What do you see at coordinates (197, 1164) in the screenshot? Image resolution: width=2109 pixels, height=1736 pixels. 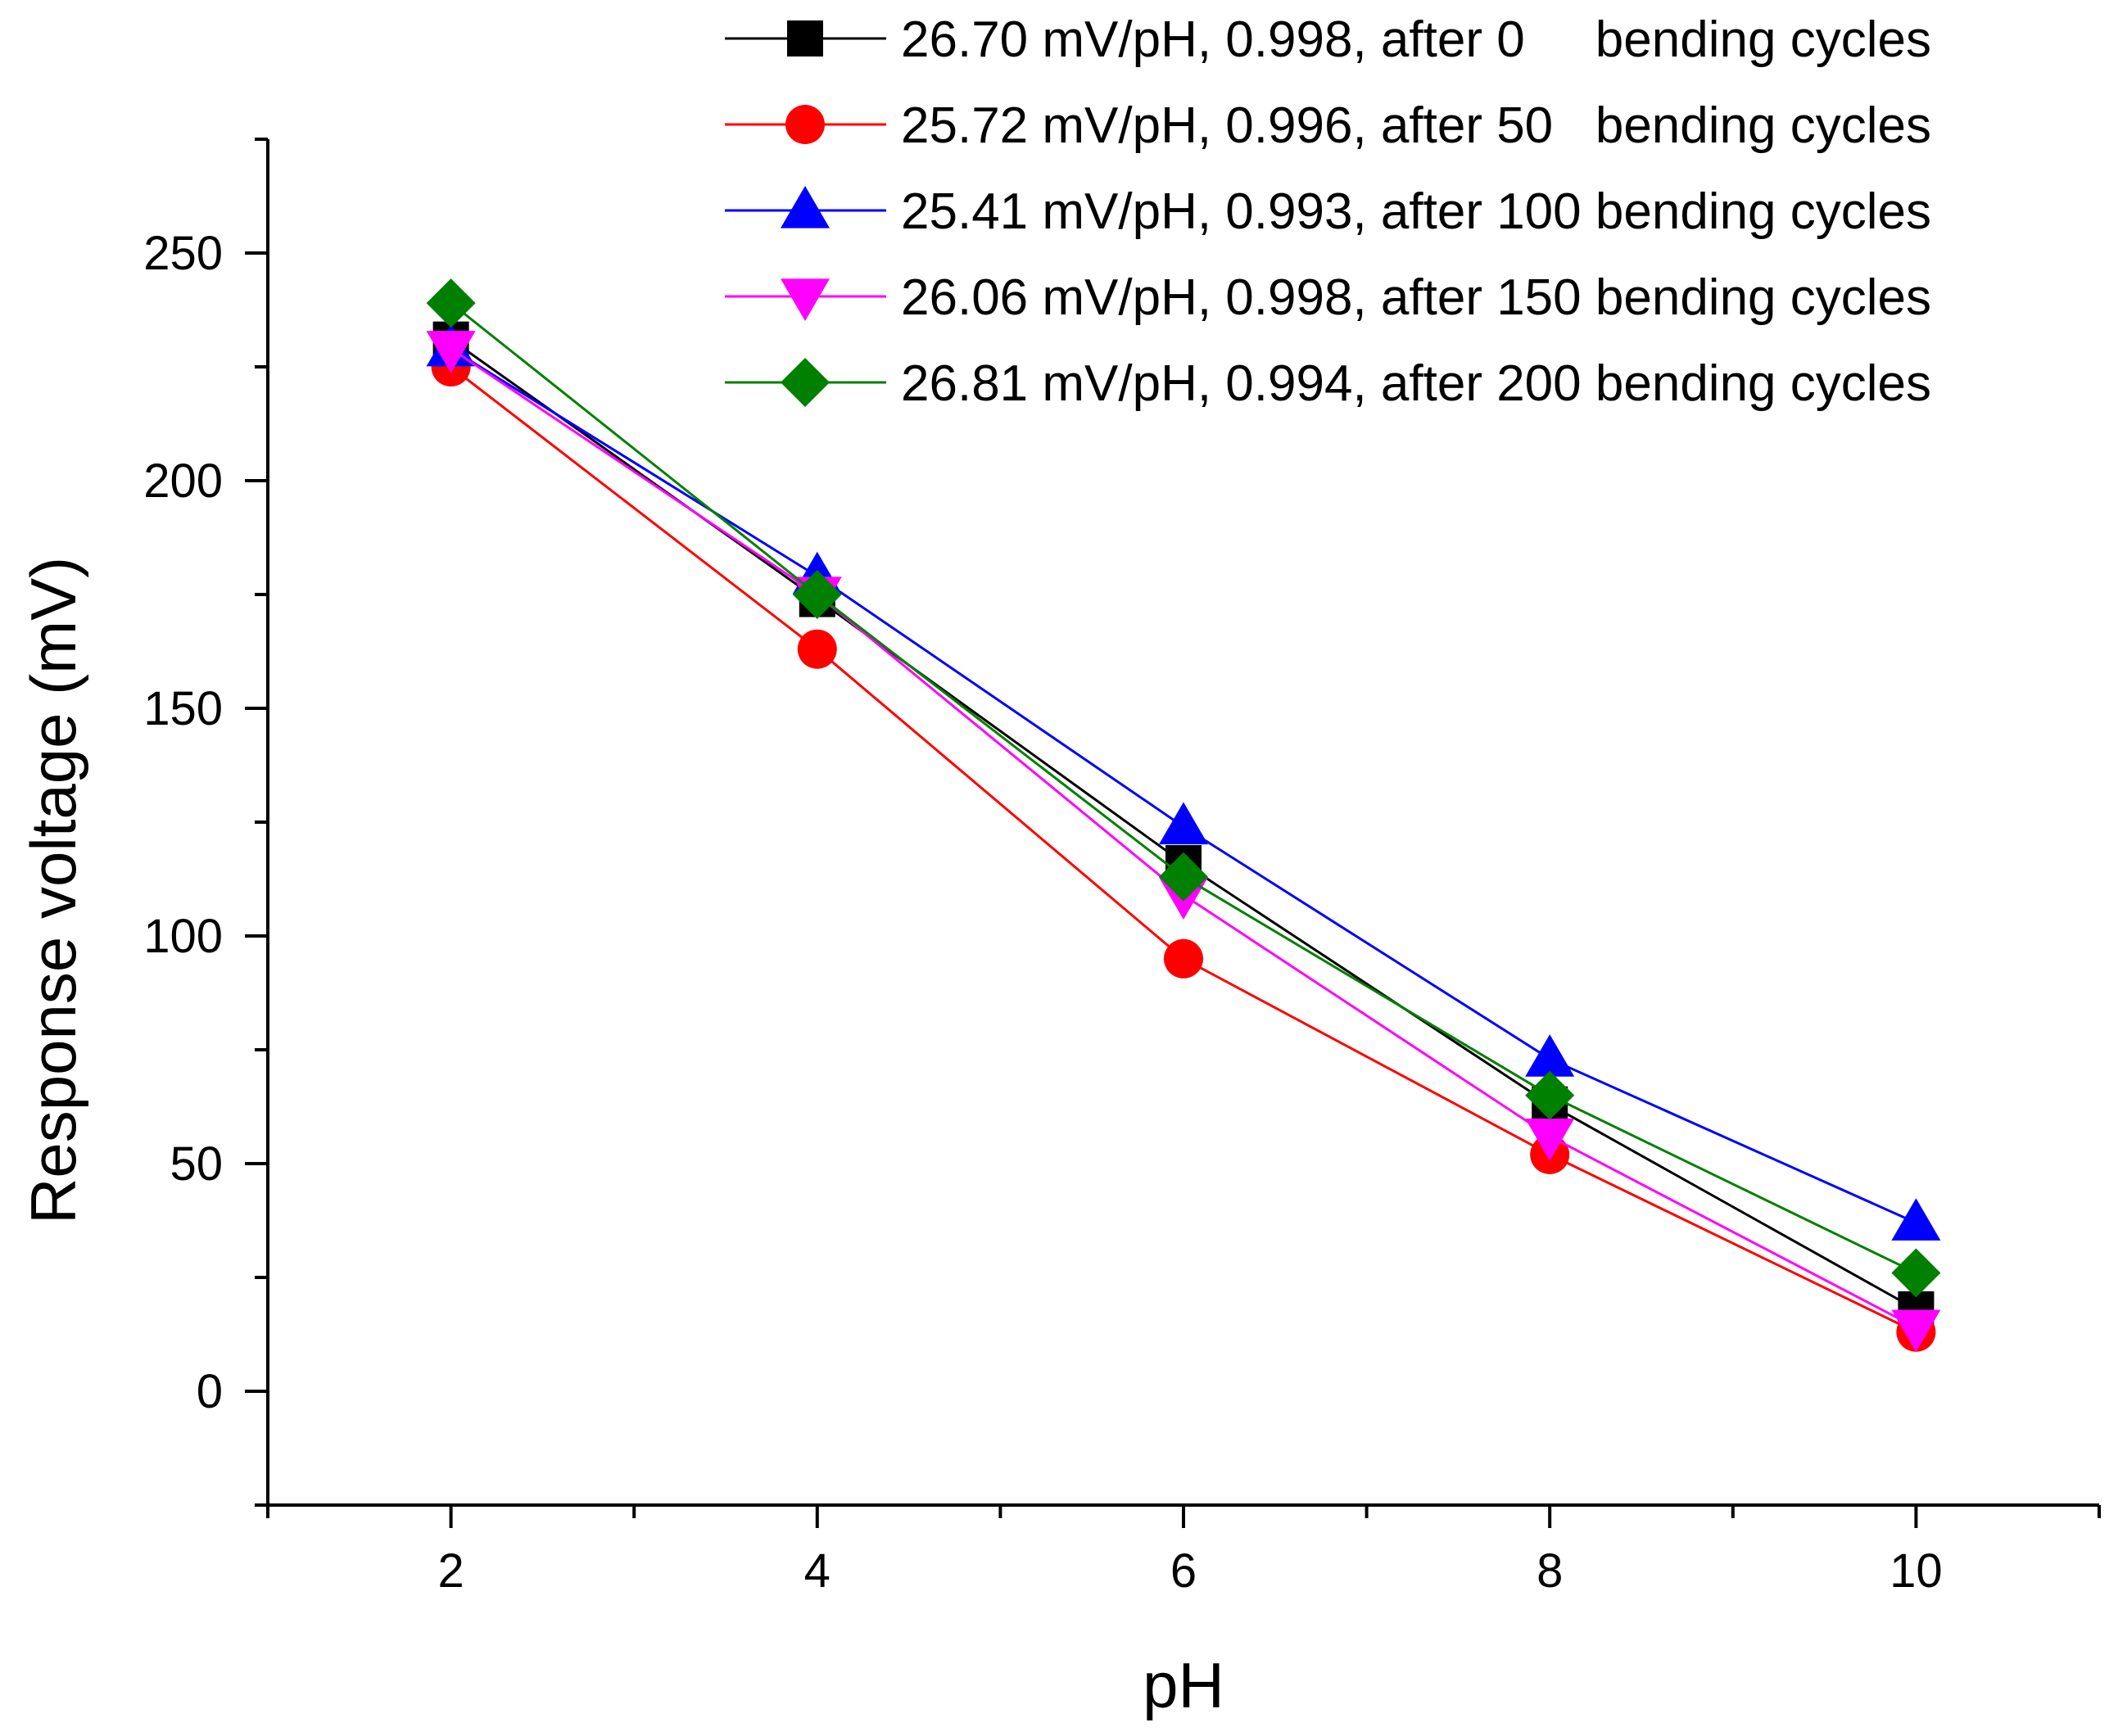 I see `y-tick-label: 50` at bounding box center [197, 1164].